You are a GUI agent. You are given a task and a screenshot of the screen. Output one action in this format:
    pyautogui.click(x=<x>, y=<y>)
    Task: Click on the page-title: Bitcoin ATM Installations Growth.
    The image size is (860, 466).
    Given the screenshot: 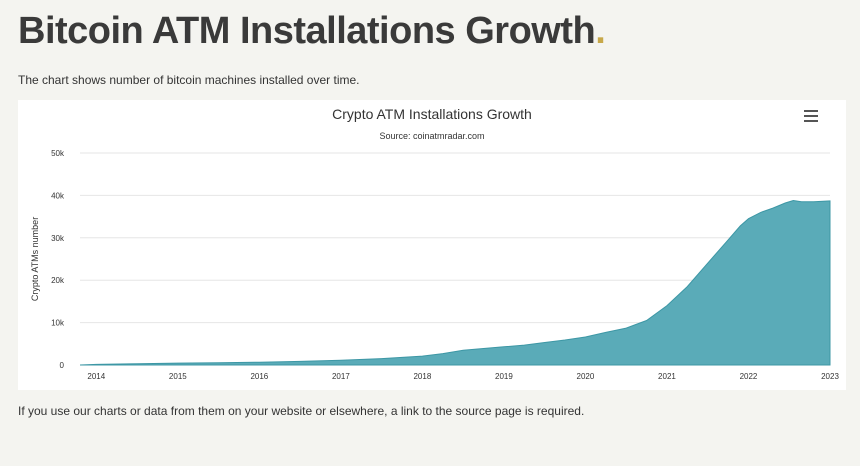 What is the action you would take?
    pyautogui.click(x=312, y=31)
    